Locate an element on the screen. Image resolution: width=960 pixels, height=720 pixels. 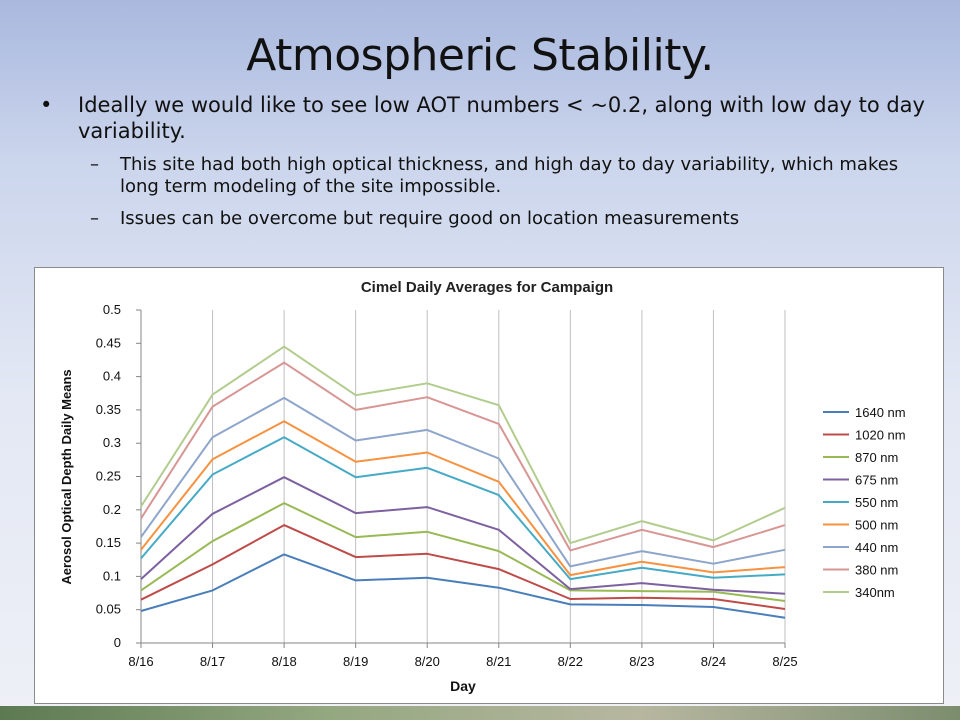
x-tick-label: 8/18 is located at coordinates (283, 661).